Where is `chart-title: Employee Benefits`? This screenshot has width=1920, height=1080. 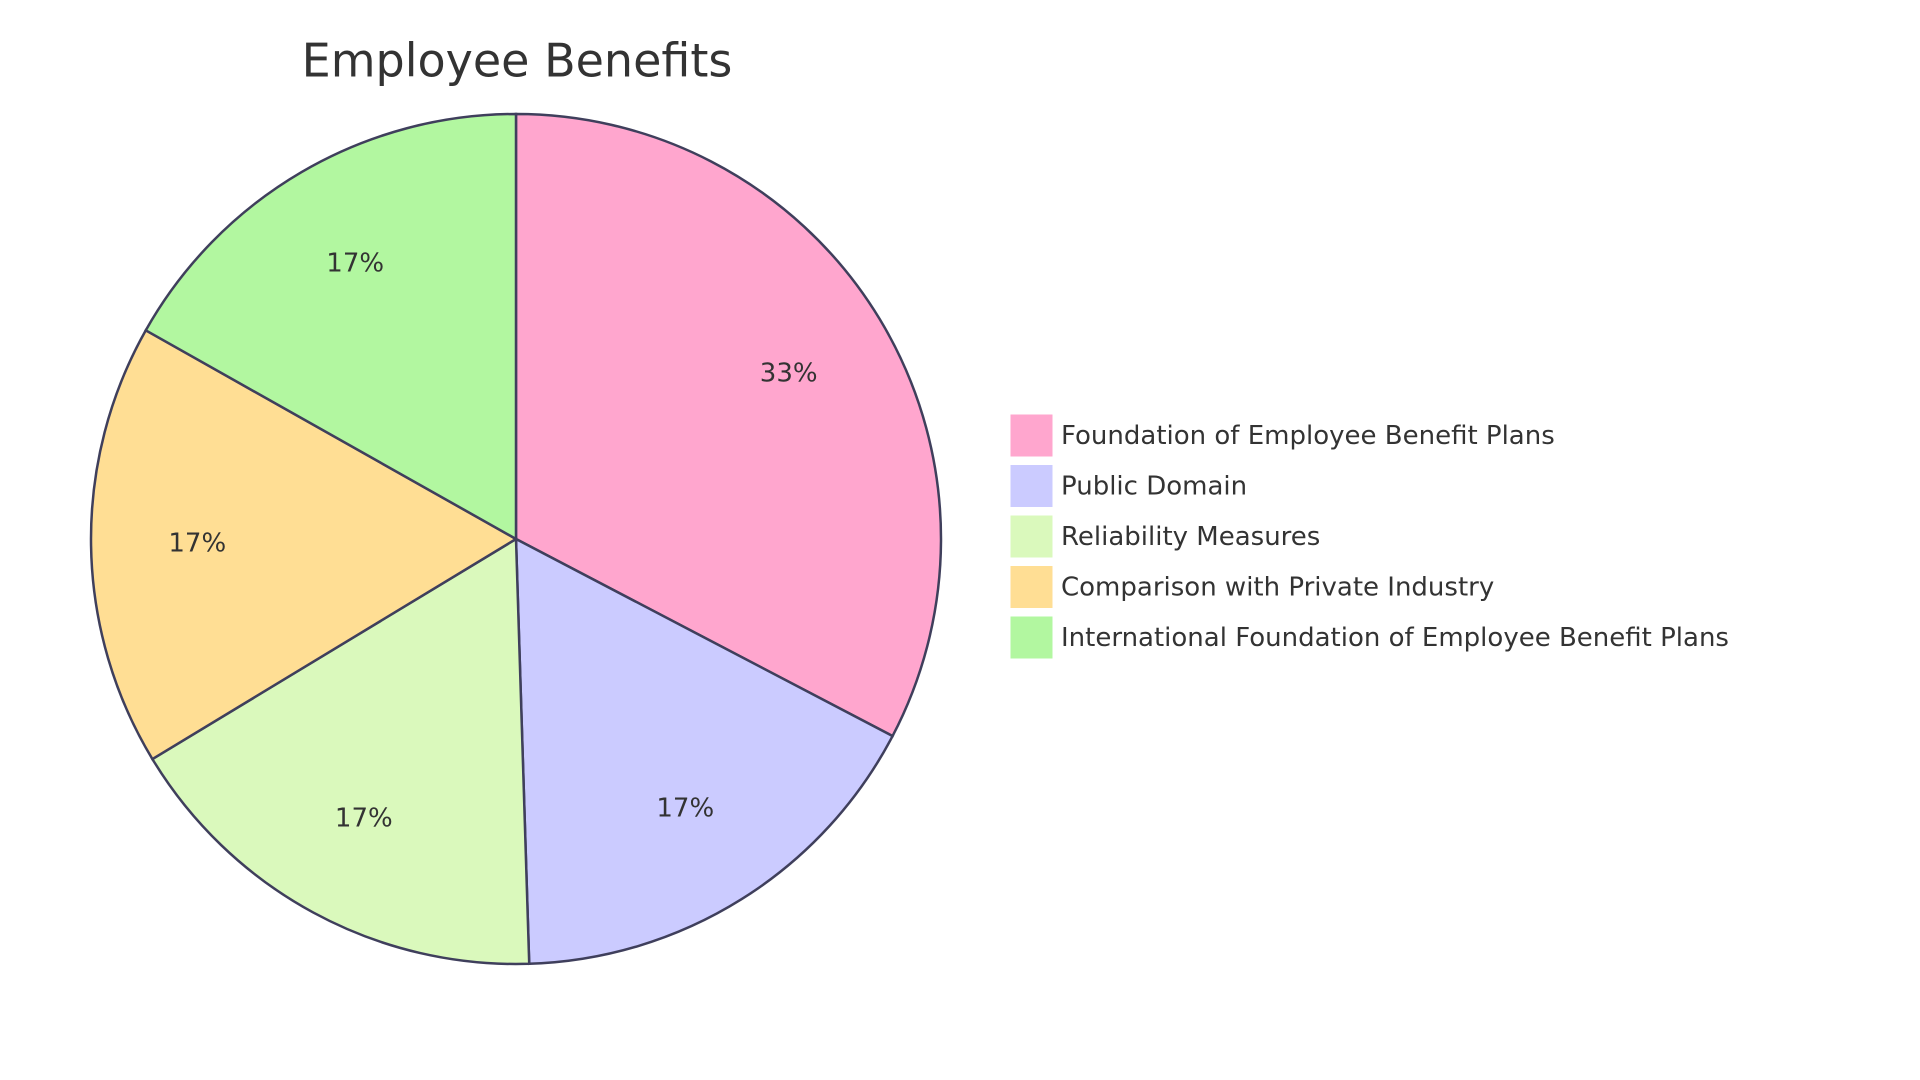
chart-title: Employee Benefits is located at coordinates (517, 61).